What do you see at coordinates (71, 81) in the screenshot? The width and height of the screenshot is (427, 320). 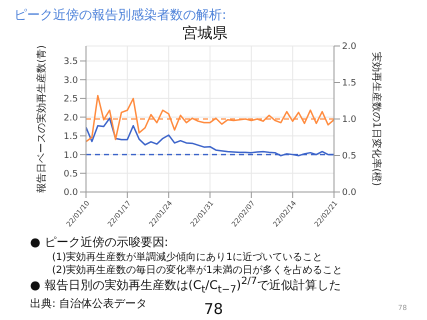 I see `y-tick-label: 3.0` at bounding box center [71, 81].